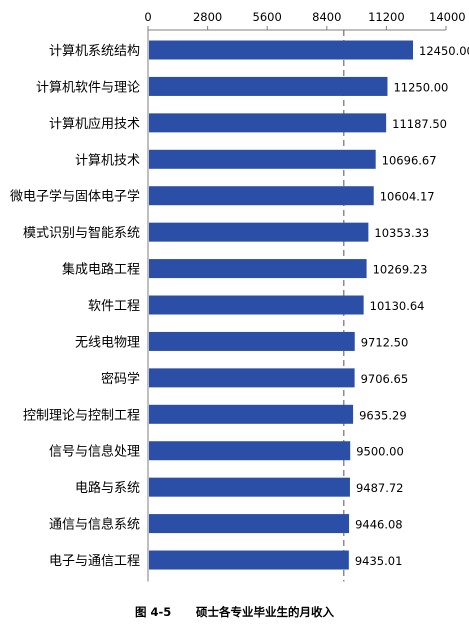  I want to click on x-tick-label: 2800, so click(207, 17).